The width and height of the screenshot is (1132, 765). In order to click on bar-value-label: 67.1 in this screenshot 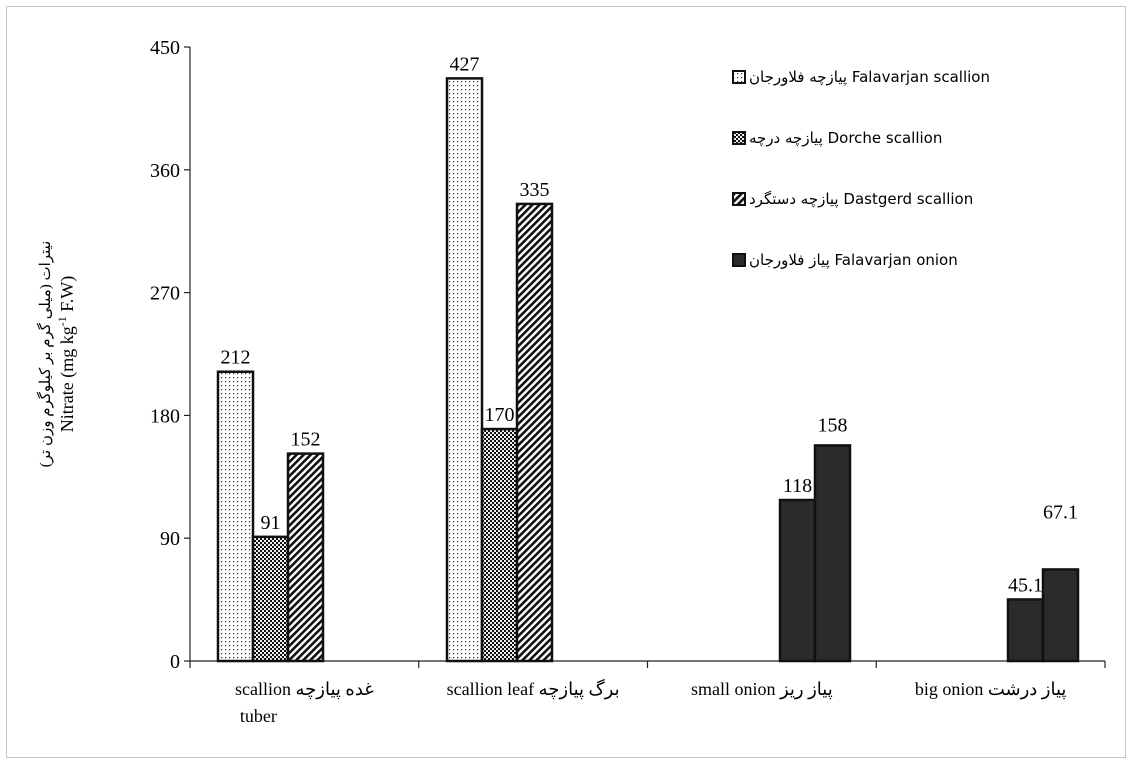, I will do `click(1060, 512)`.